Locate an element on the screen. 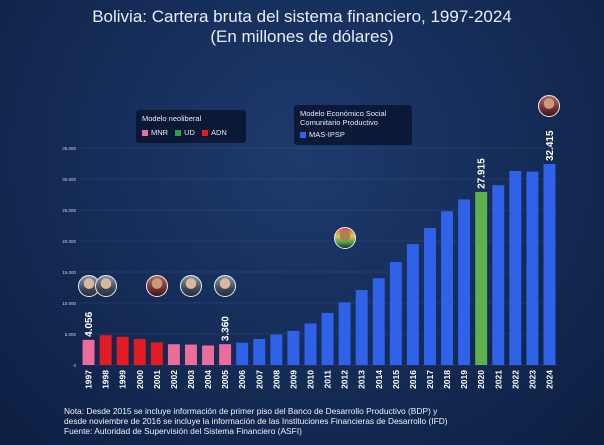 The height and width of the screenshot is (445, 604). x-tick-label: 2006 is located at coordinates (242, 379).